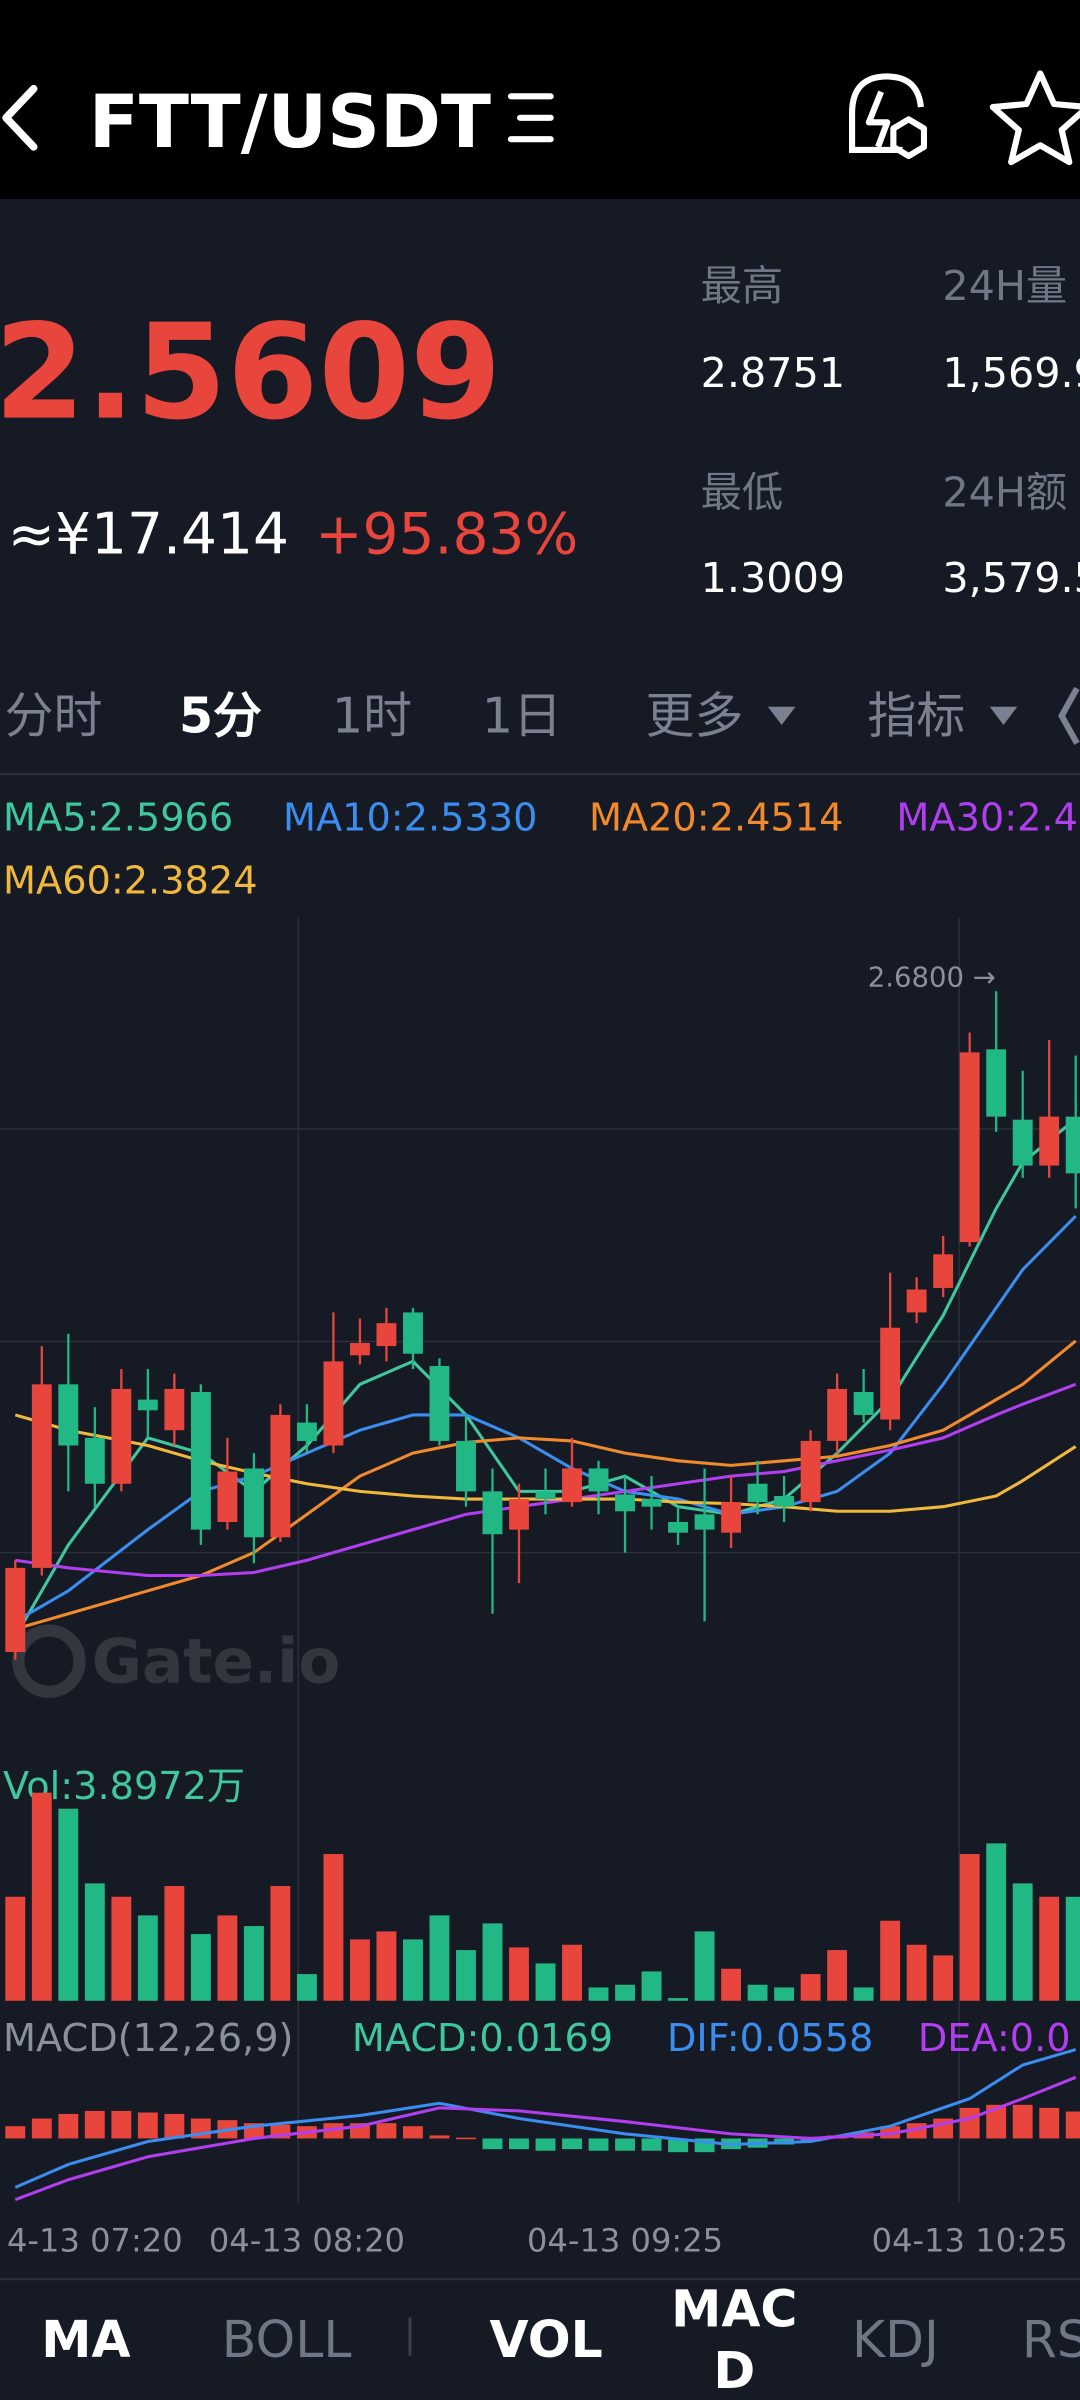 Image resolution: width=1080 pixels, height=2400 pixels. What do you see at coordinates (251, 373) in the screenshot?
I see `last-price: 2.5609` at bounding box center [251, 373].